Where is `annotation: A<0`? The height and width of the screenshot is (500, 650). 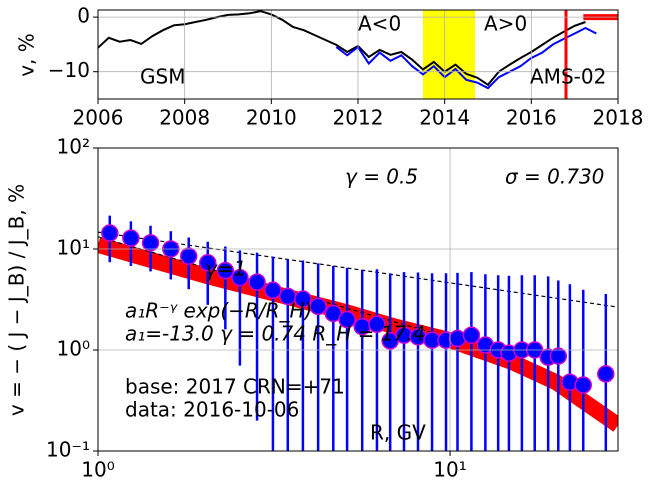
annotation: A<0 is located at coordinates (379, 24).